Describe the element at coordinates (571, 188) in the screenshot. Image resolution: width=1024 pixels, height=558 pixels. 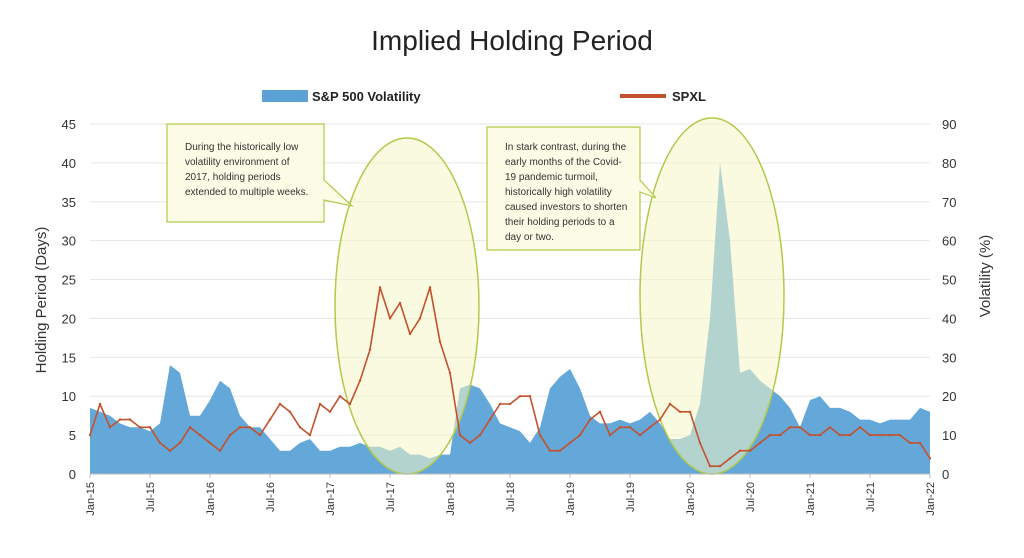
I see `callout-box-covid` at that location.